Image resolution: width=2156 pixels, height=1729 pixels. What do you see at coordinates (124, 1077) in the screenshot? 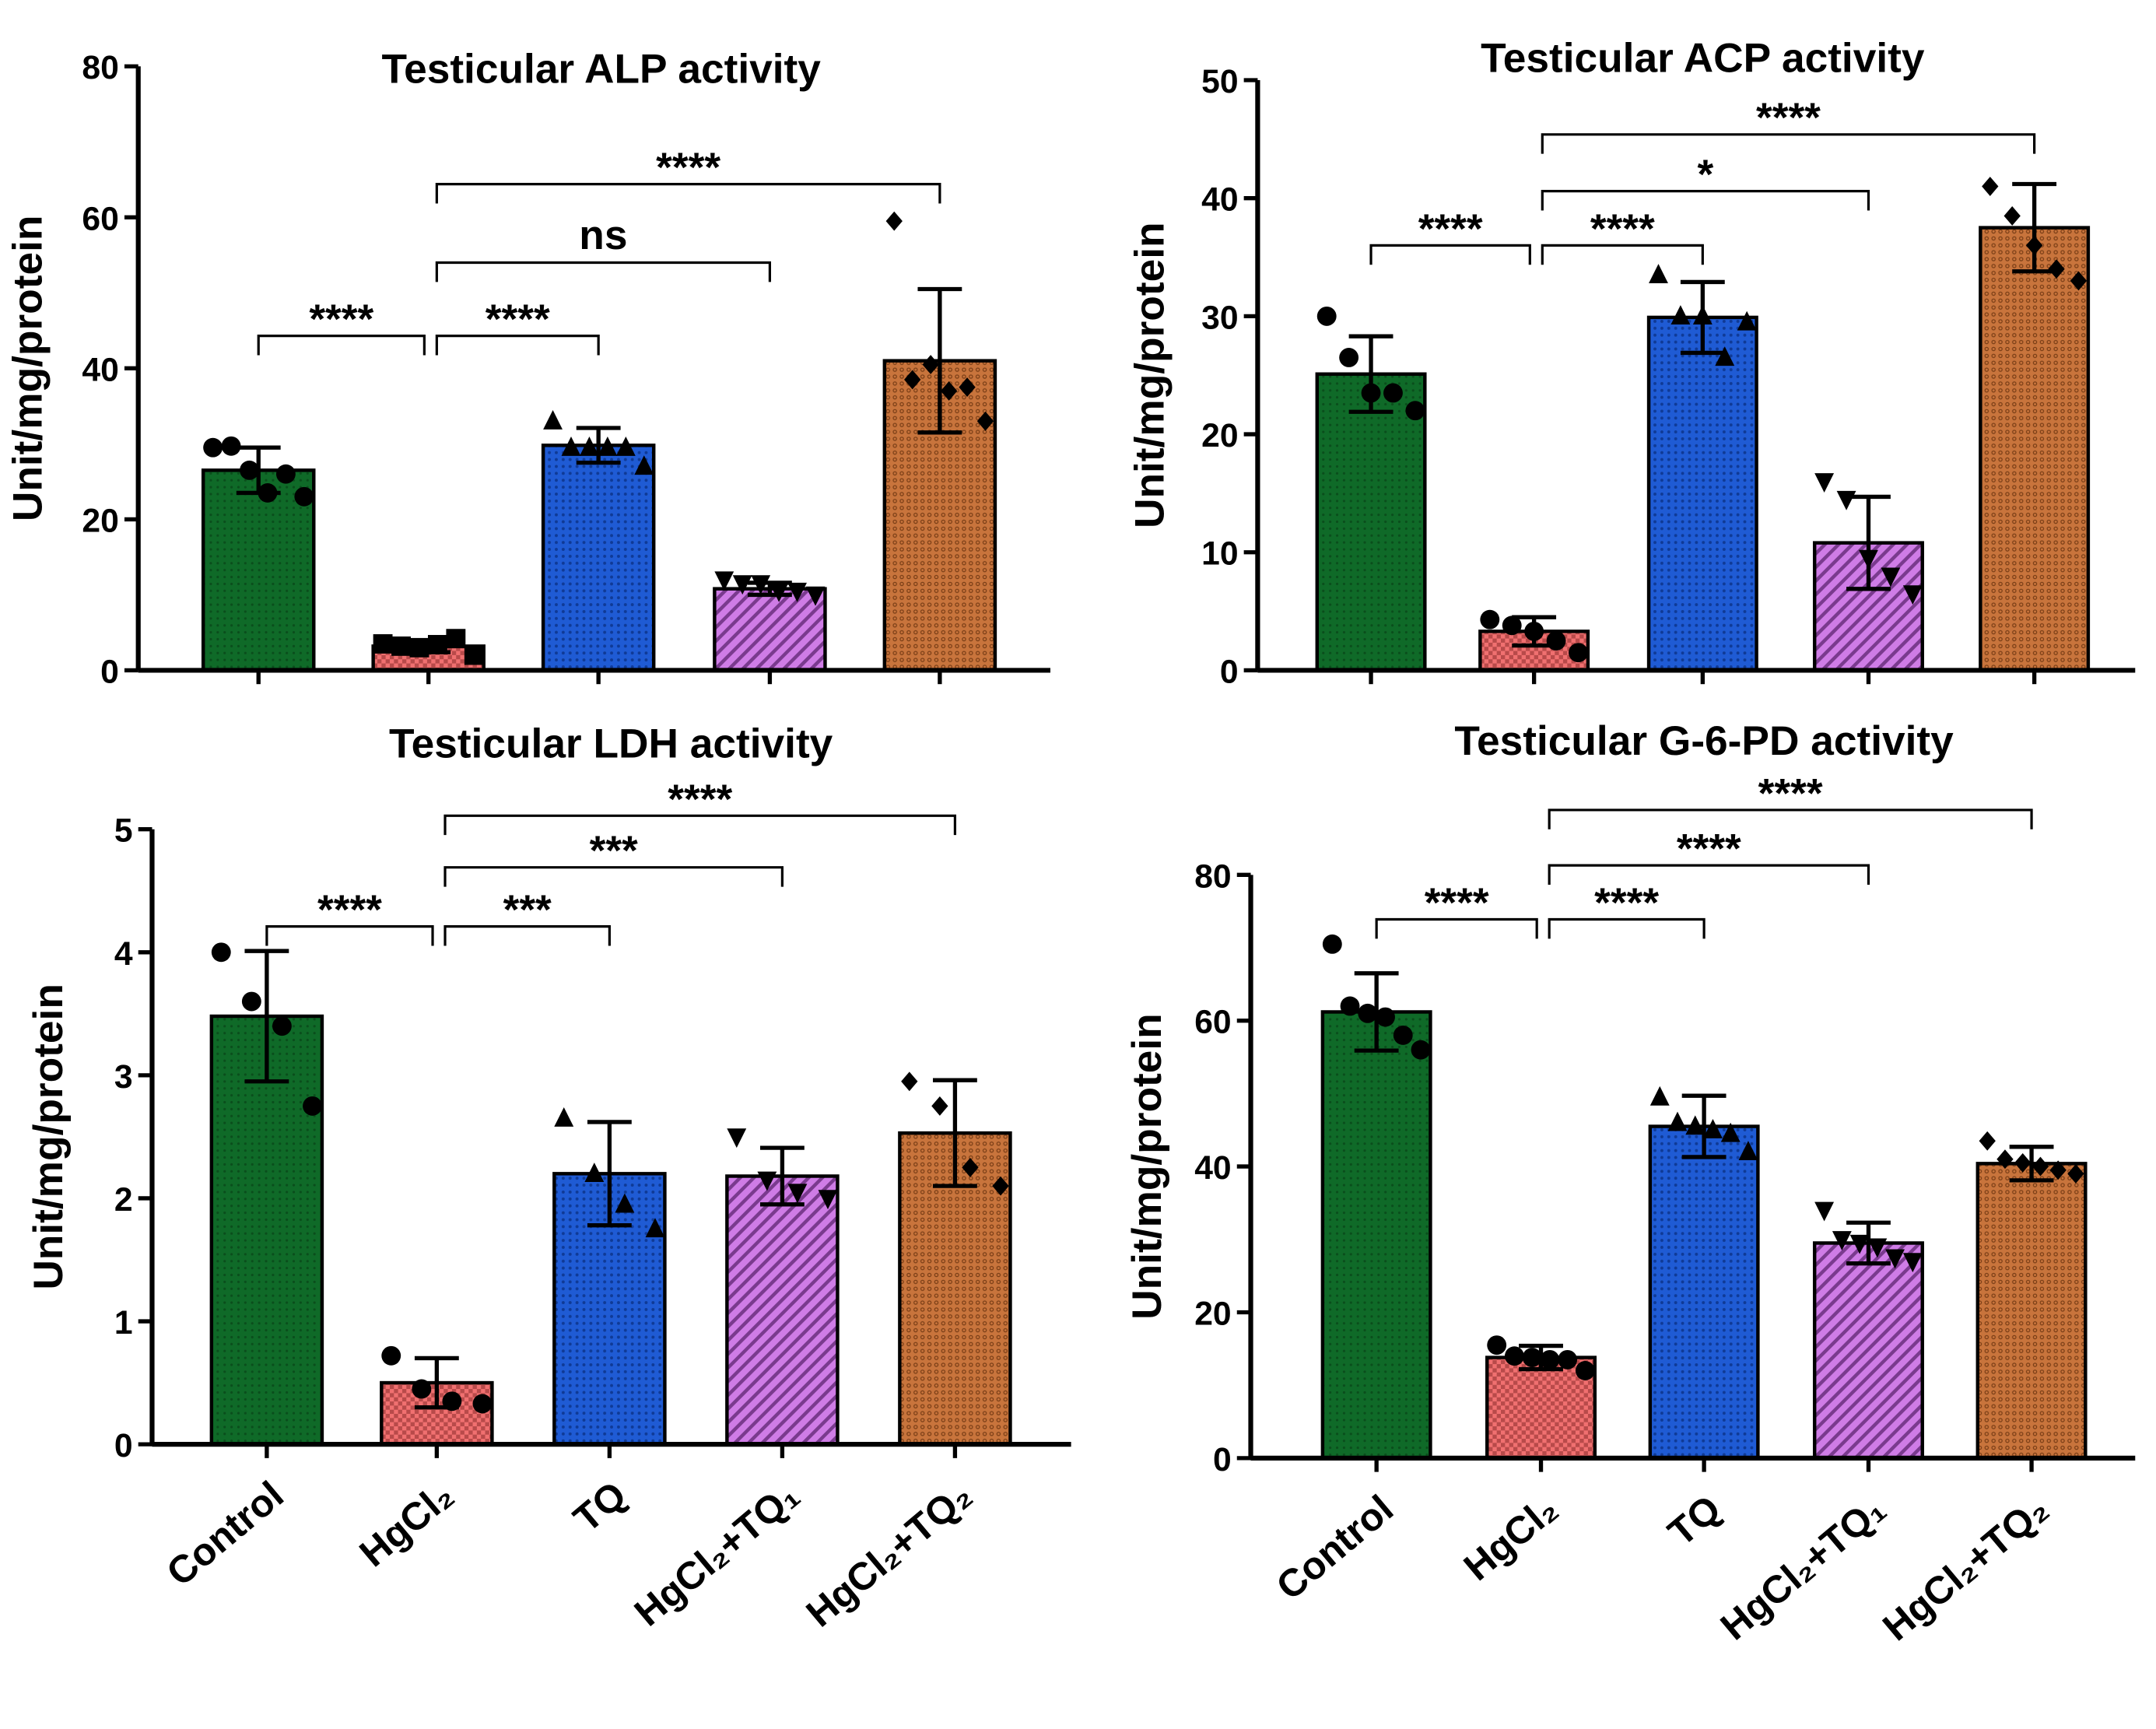
I see `y-tick-label: 3` at bounding box center [124, 1077].